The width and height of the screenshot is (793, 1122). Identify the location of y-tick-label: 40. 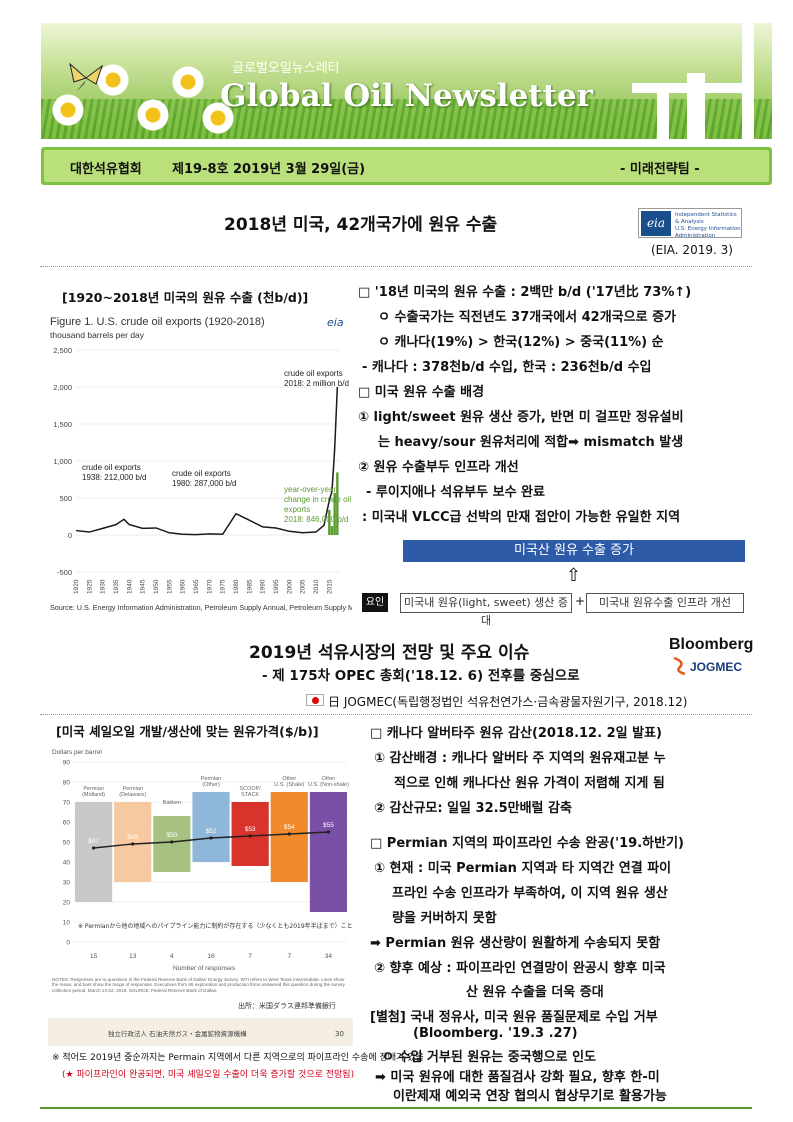
(67, 863).